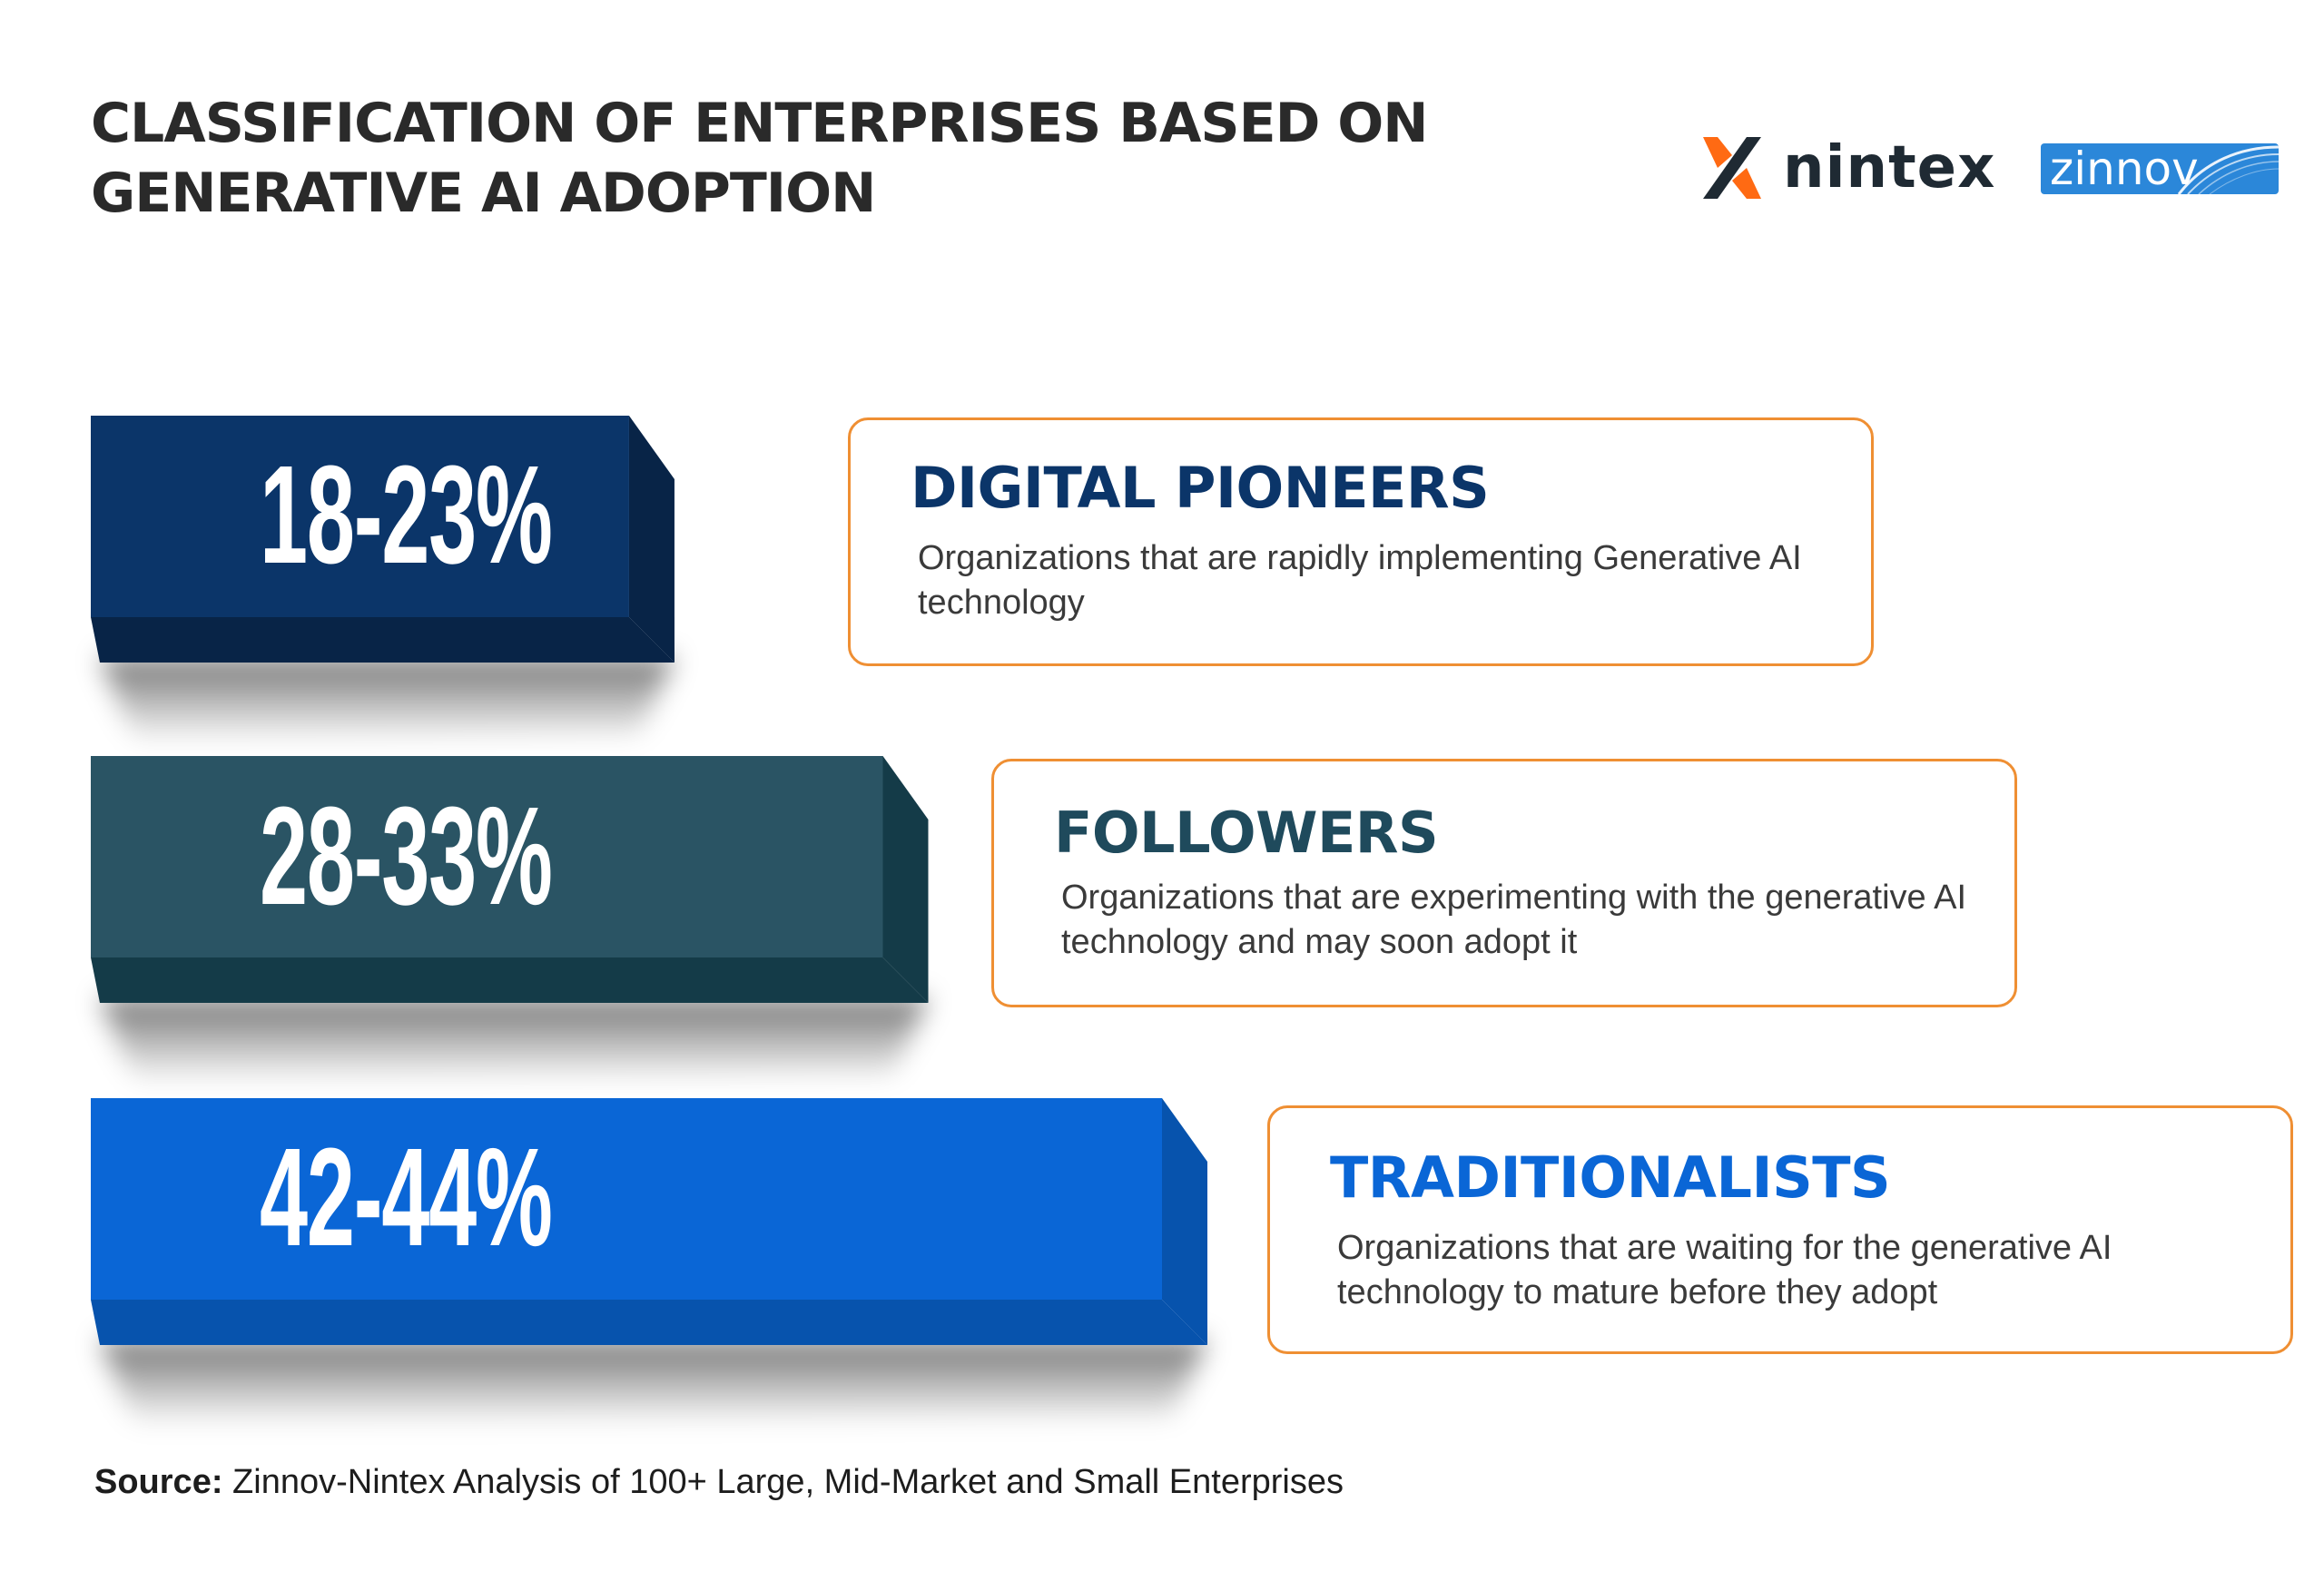  Describe the element at coordinates (406, 856) in the screenshot. I see `bar-value-label-followers: 28-33%` at that location.